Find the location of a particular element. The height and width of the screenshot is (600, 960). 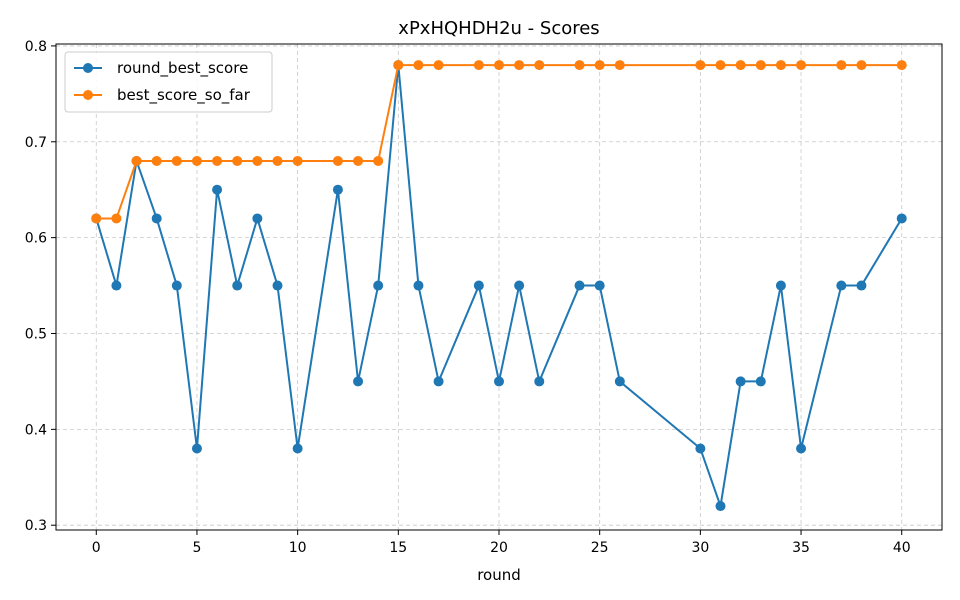

y-tick-label: 0.6 is located at coordinates (36, 239).